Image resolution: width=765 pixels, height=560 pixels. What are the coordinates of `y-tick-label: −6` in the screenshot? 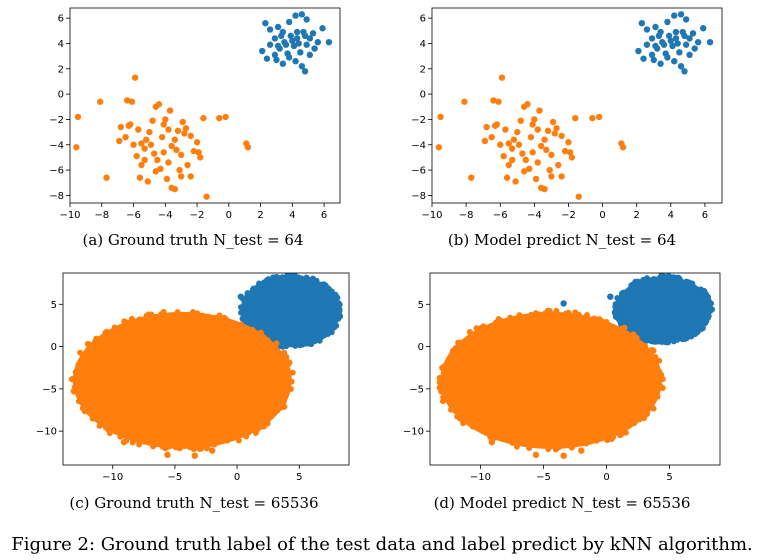 It's located at (56, 171).